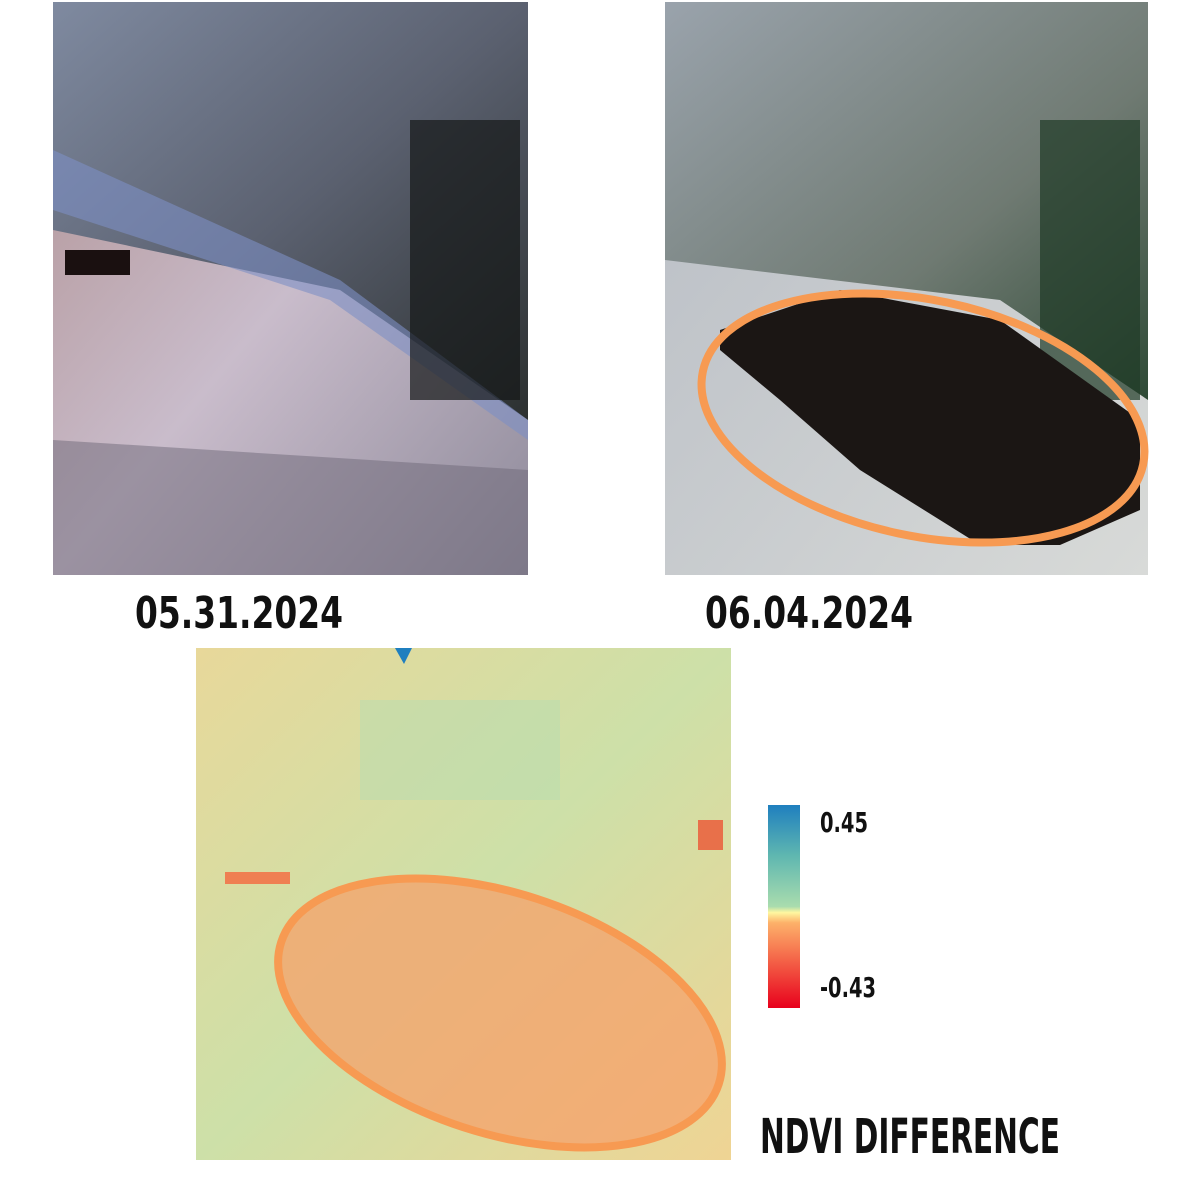  Describe the element at coordinates (784, 906) in the screenshot. I see `colorbar` at that location.